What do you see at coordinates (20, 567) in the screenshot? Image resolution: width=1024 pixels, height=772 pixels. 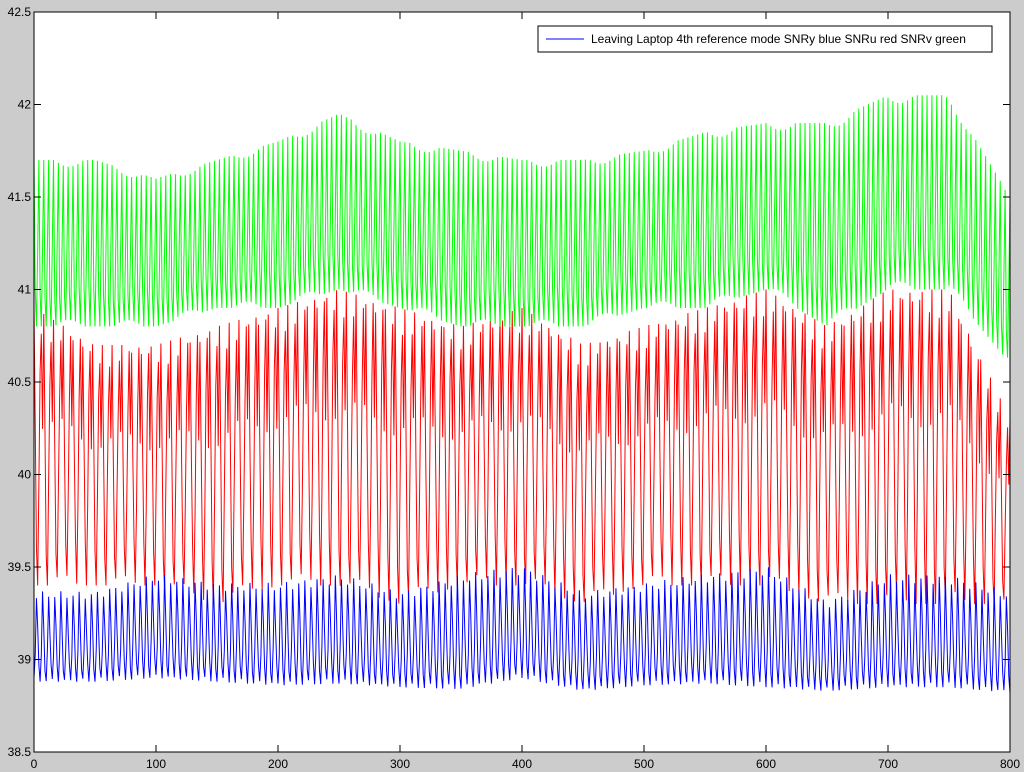 I see `y-tick-label: 39.5` at bounding box center [20, 567].